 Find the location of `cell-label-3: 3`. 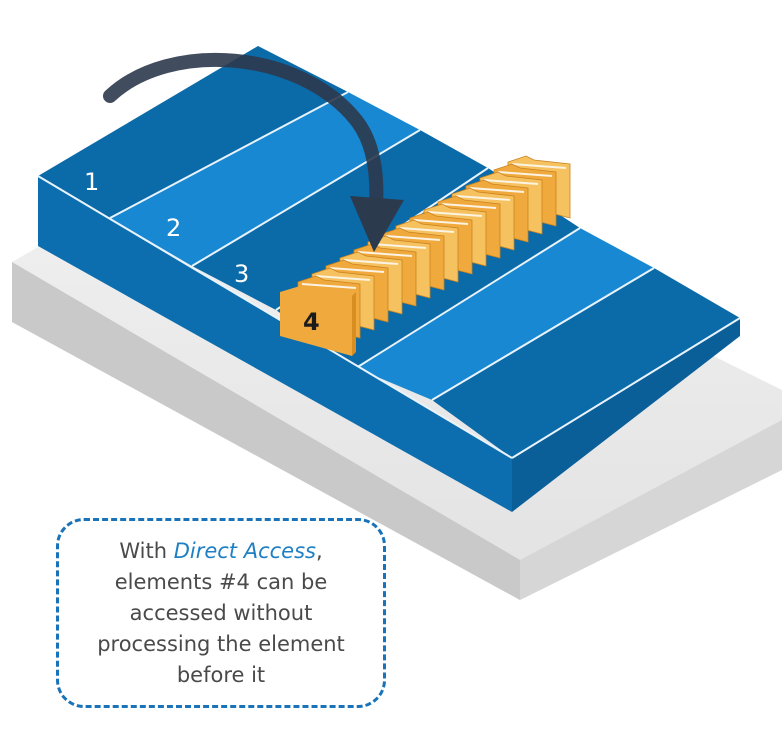

cell-label-3: 3 is located at coordinates (241, 274).